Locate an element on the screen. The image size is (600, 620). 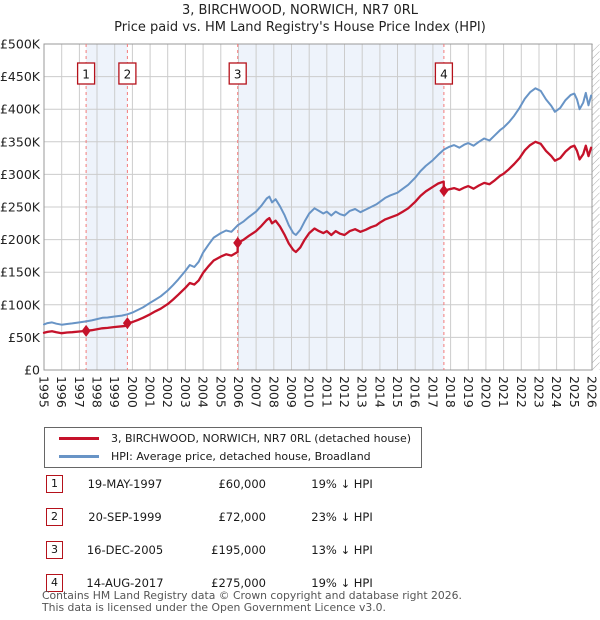
svg-text: 2008 is located at coordinates (273, 392).